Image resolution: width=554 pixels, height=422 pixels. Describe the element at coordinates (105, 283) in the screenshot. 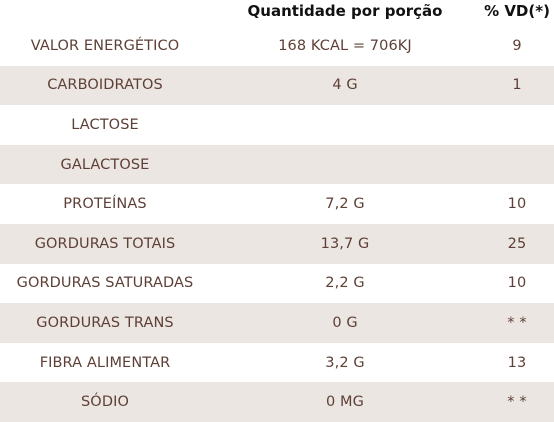

I see `nutrient-name: GORDURAS SATURADAS` at that location.